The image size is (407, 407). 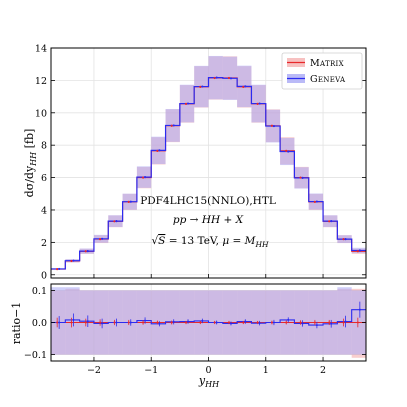 What do you see at coordinates (41, 49) in the screenshot?
I see `main-y-tick-label: 14` at bounding box center [41, 49].